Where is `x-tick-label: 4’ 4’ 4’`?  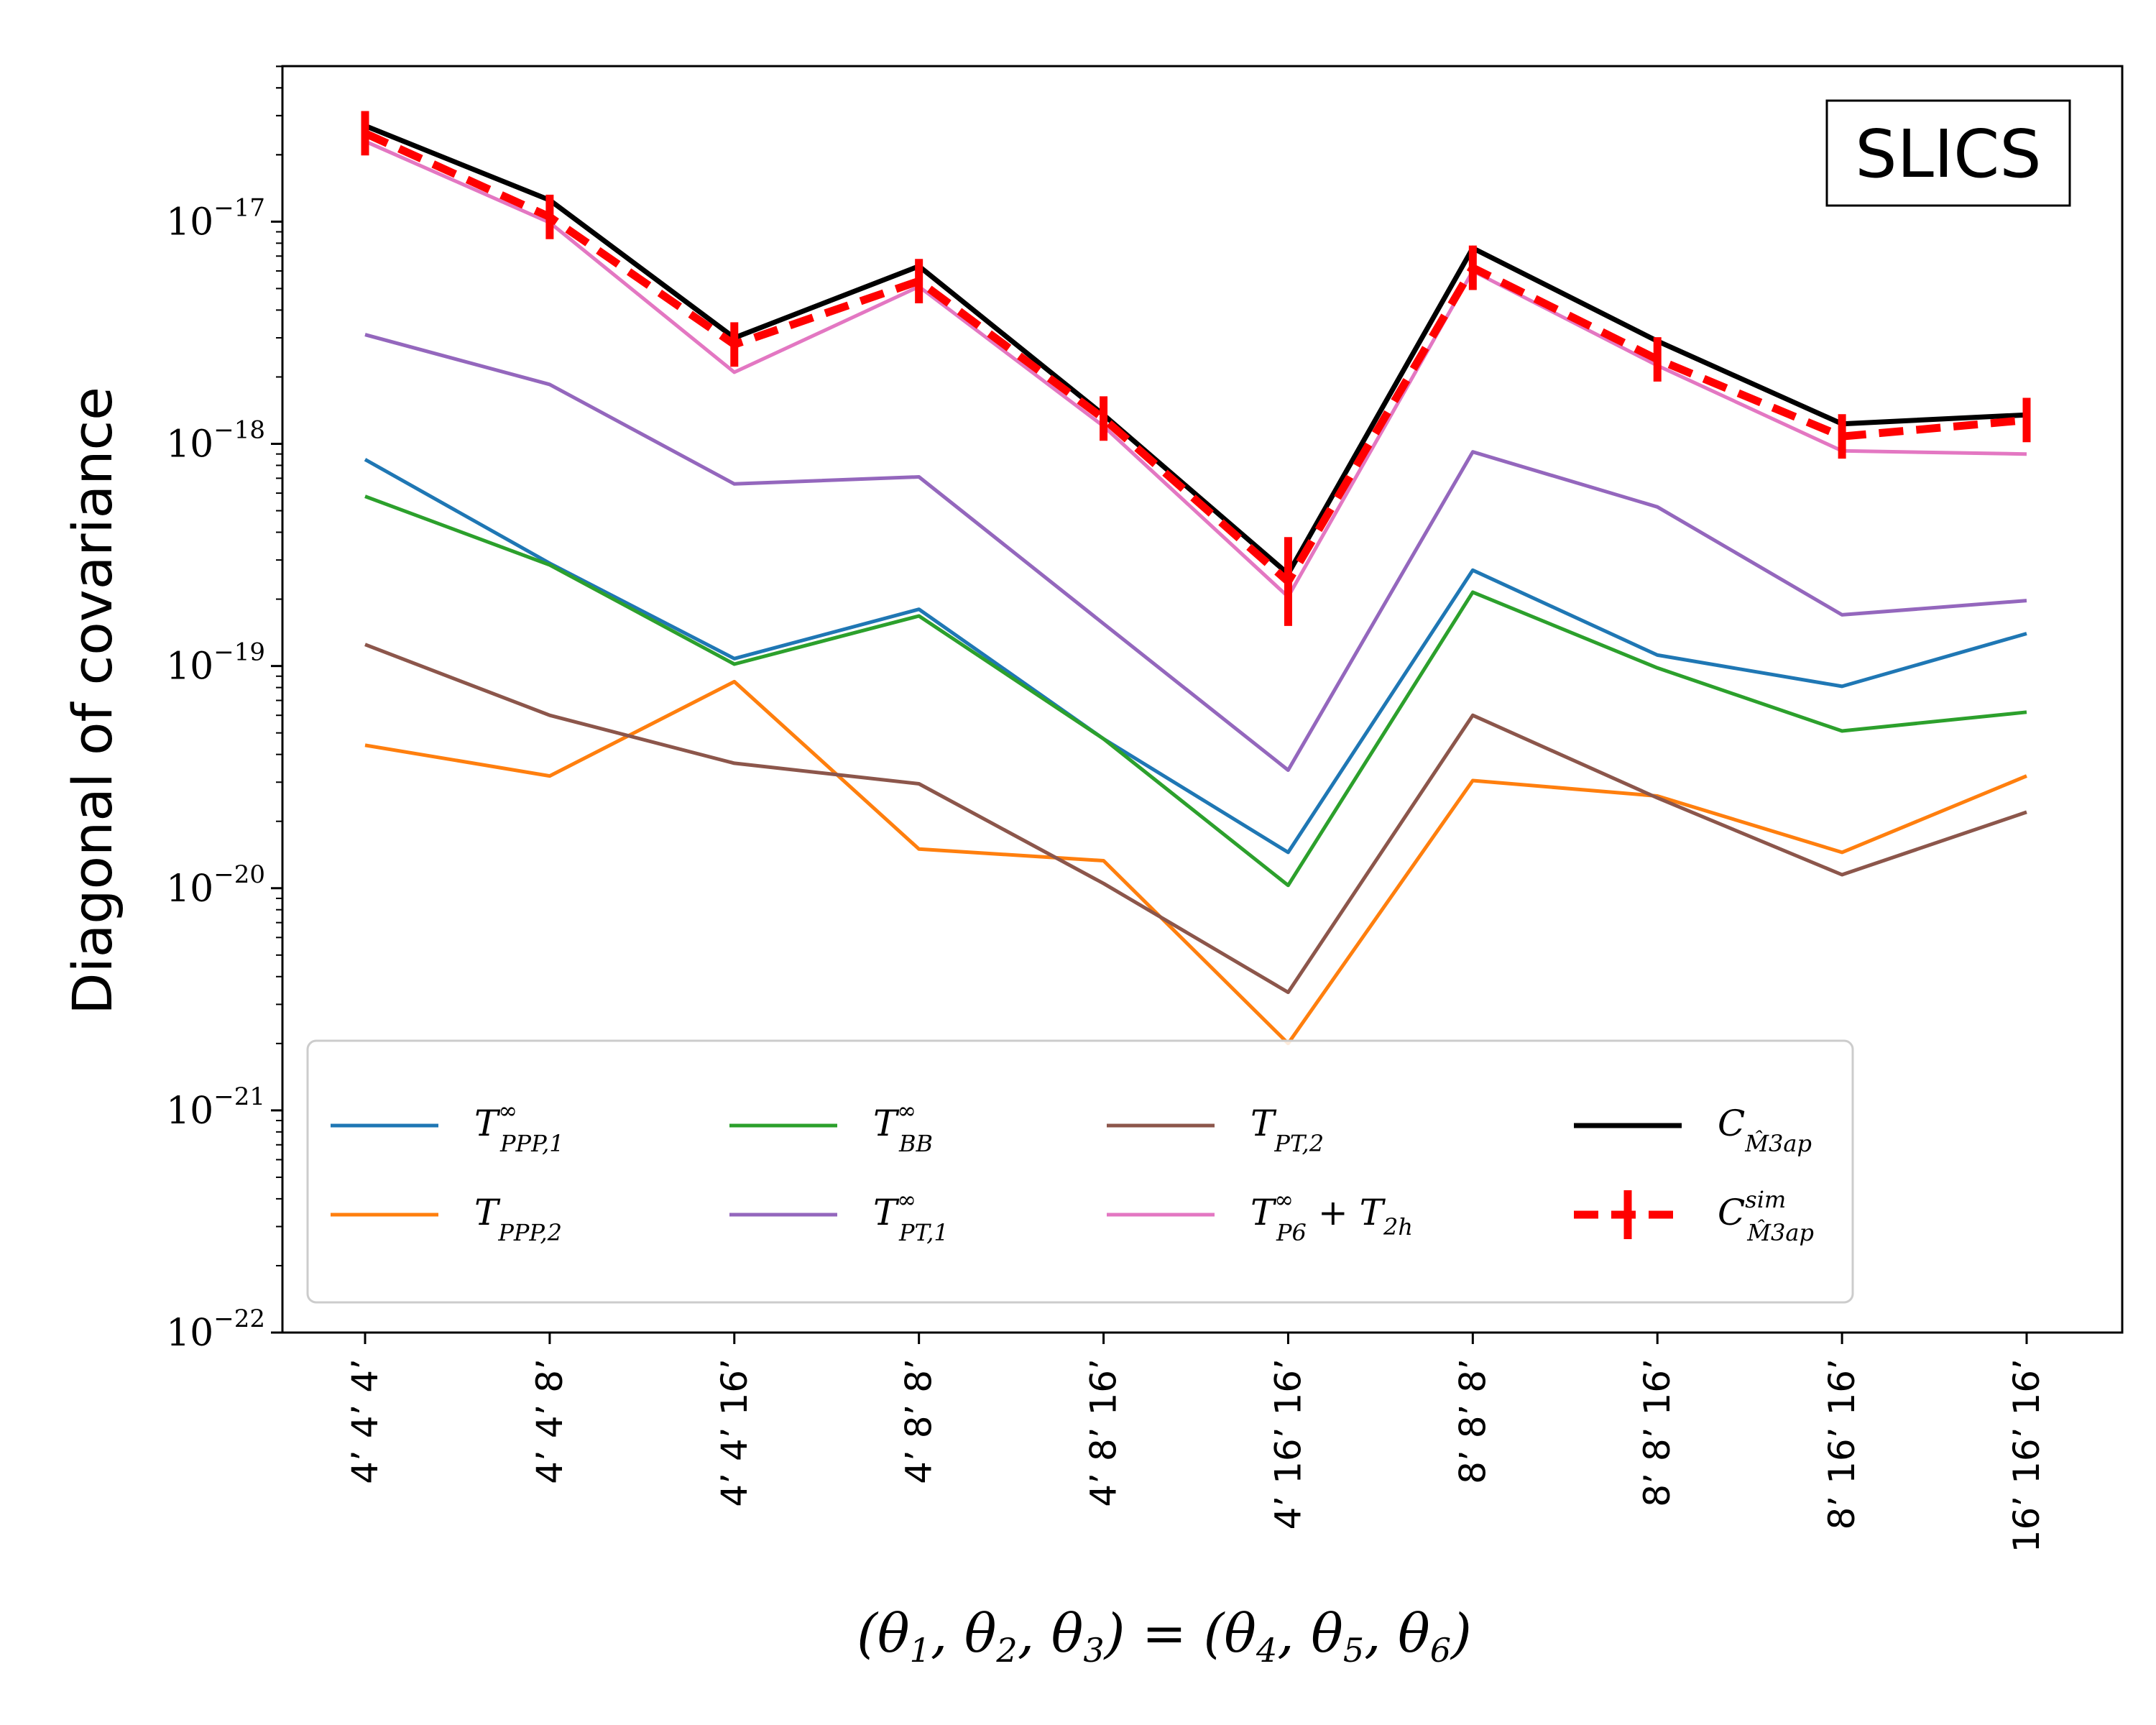
x-tick-label: 4’ 4’ 4’ is located at coordinates (365, 1421).